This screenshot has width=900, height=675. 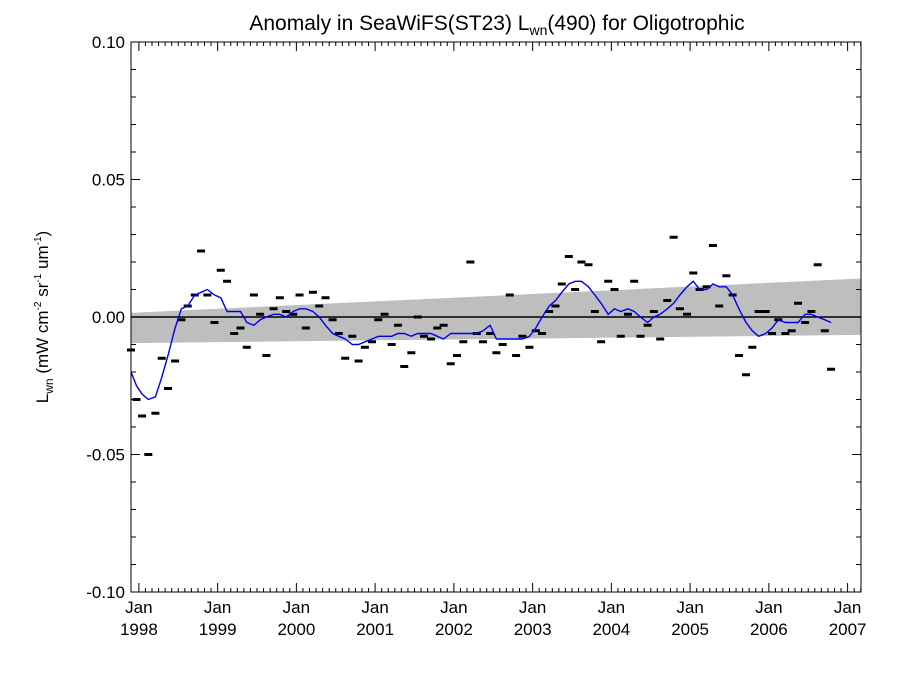 What do you see at coordinates (108, 180) in the screenshot?
I see `y-tick-label: 0.05` at bounding box center [108, 180].